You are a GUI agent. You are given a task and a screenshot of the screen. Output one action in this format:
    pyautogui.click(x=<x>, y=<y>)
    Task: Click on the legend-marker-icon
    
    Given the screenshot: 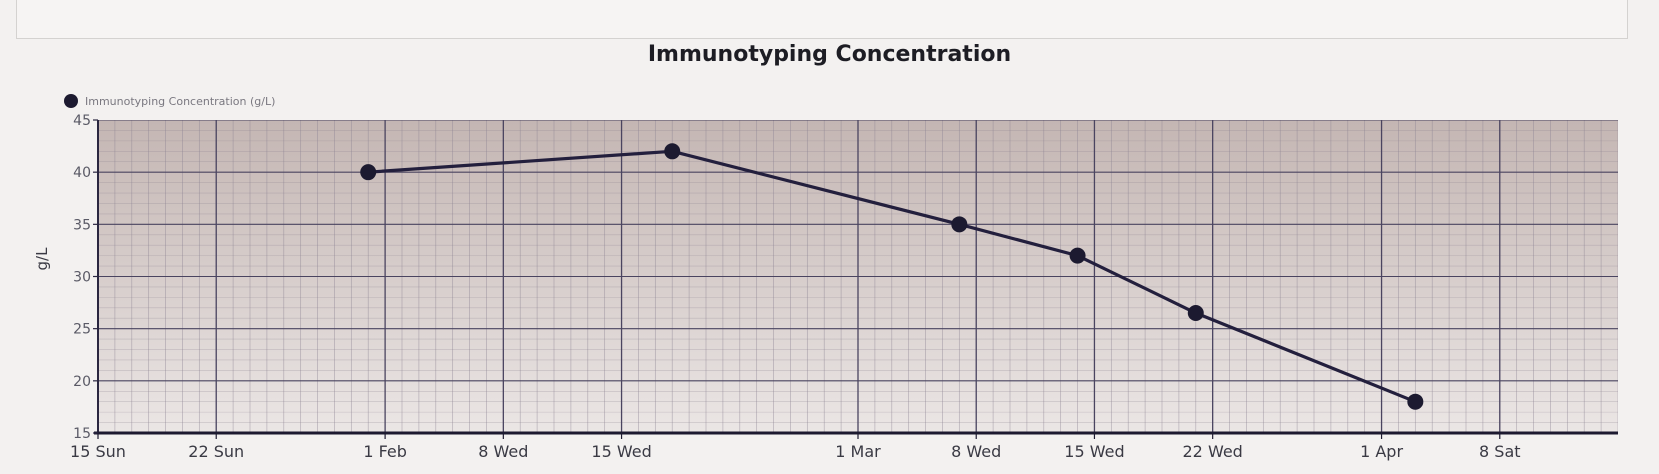 What is the action you would take?
    pyautogui.click(x=71, y=101)
    